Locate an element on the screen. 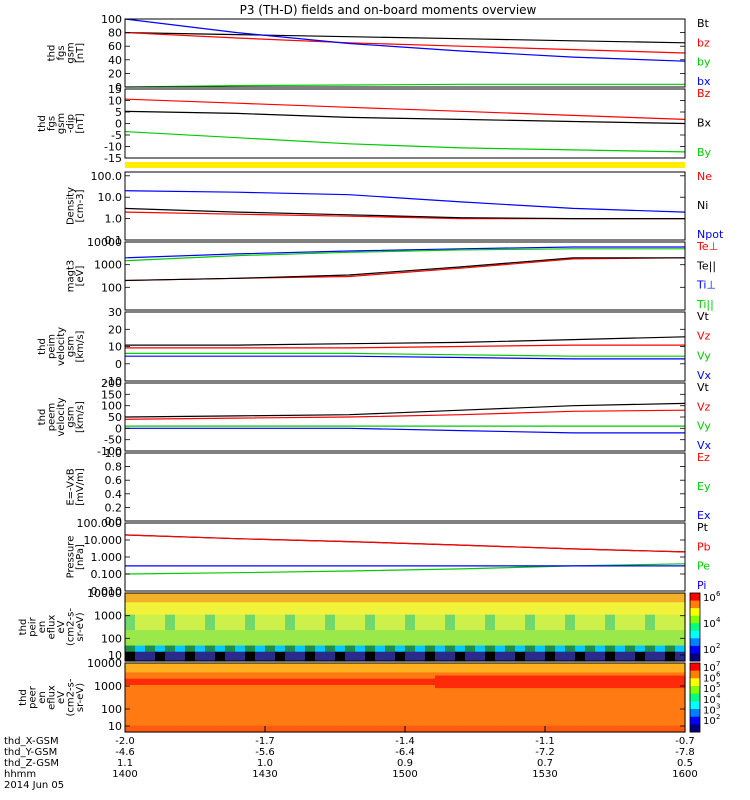  colorbar-tick-label: 10 is located at coordinates (709, 624).